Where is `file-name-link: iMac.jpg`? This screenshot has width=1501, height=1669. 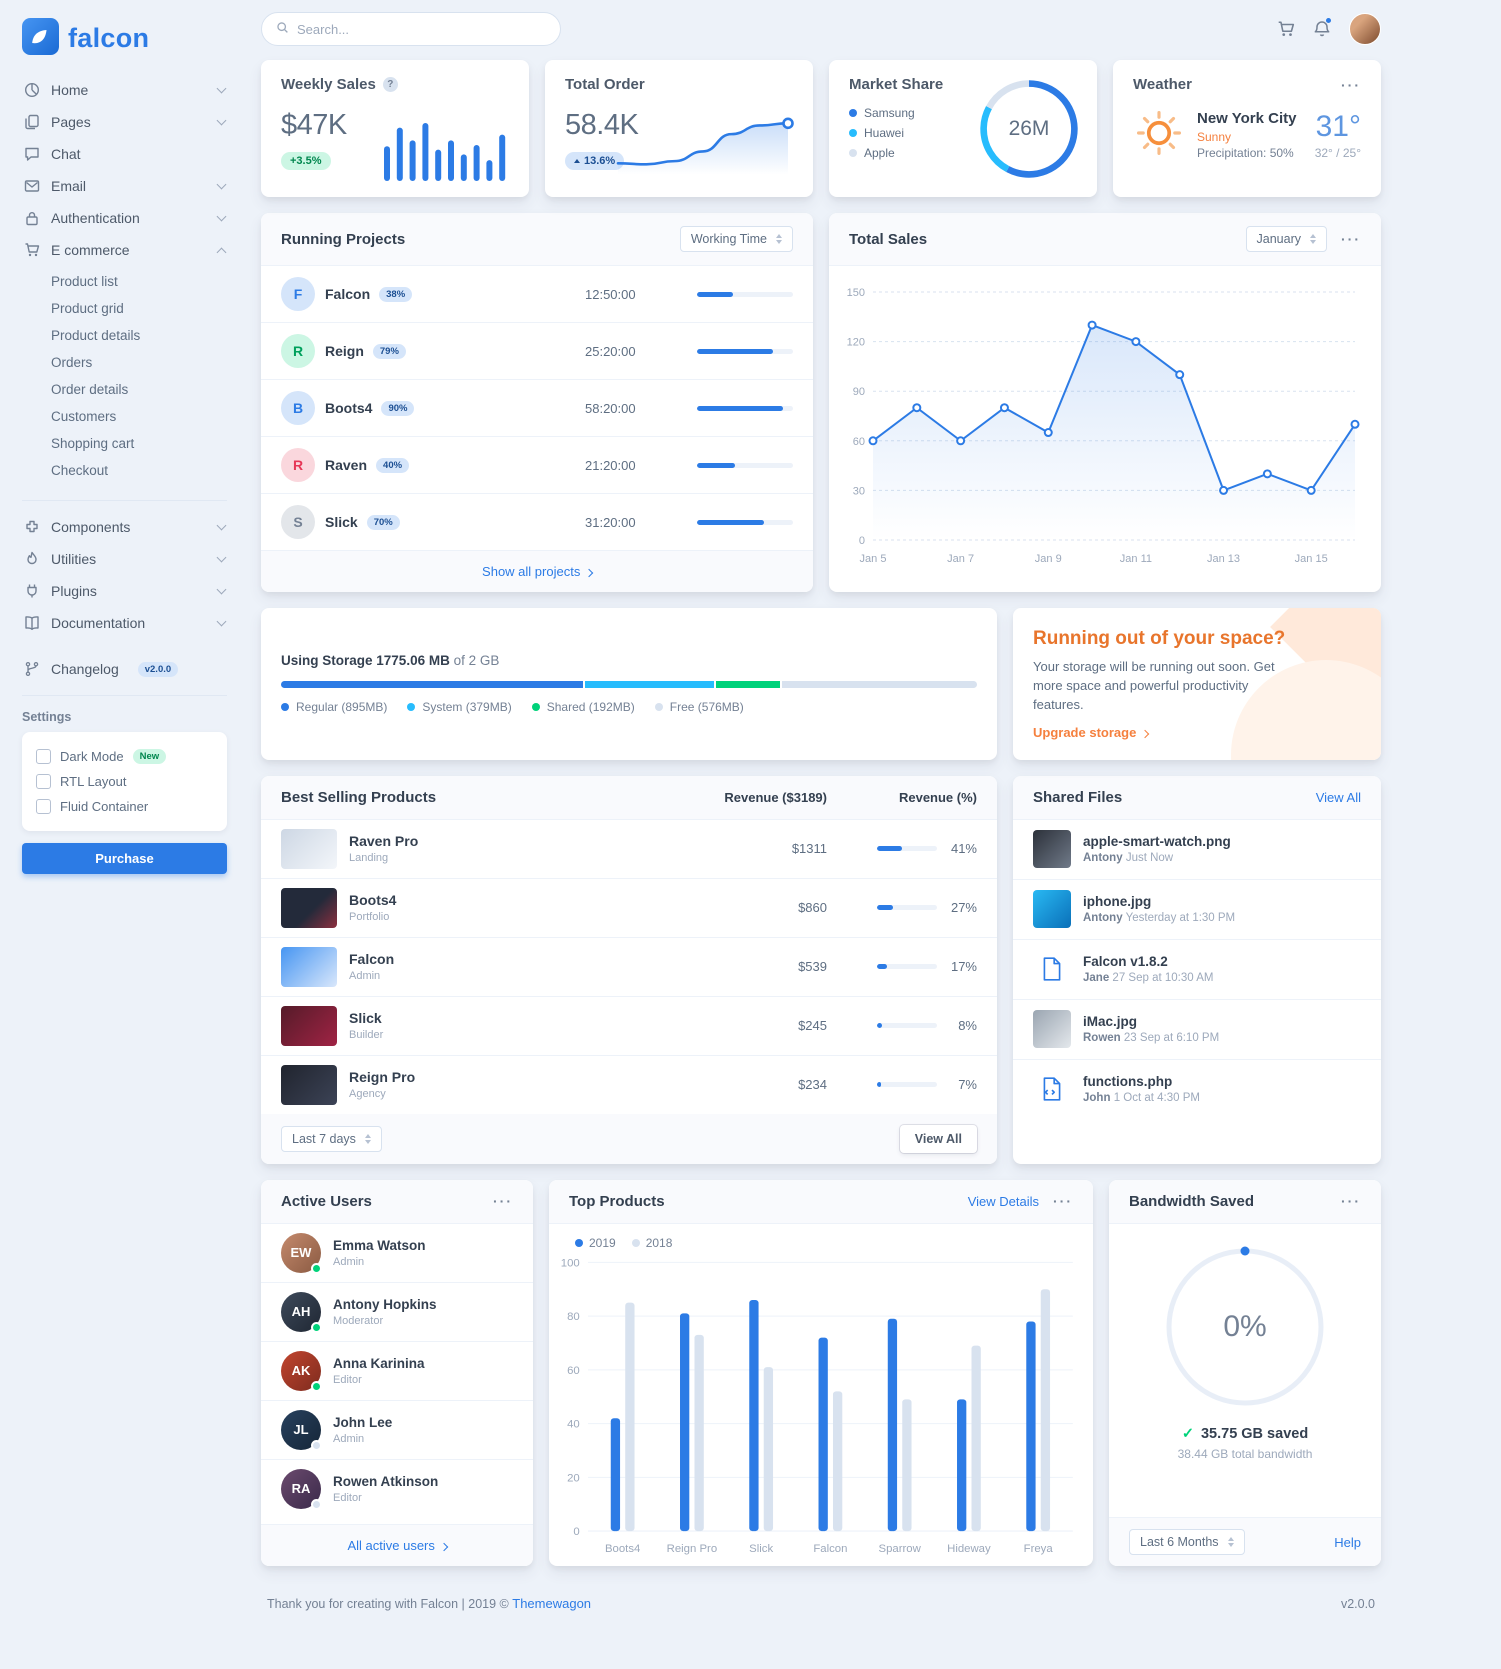 file-name-link: iMac.jpg is located at coordinates (1110, 1022).